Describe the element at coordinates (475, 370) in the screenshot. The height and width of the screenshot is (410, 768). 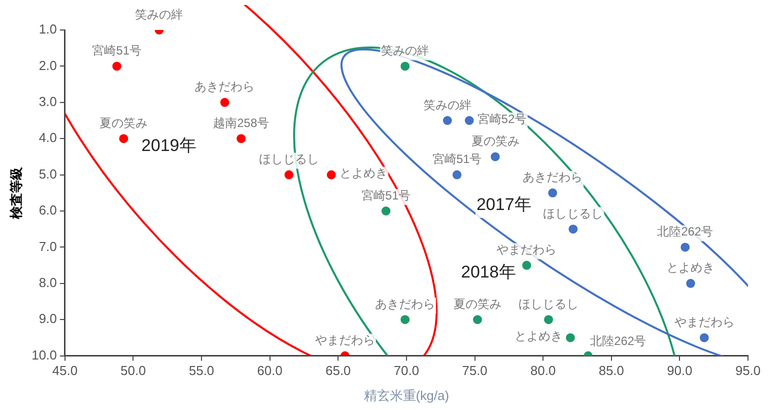
I see `x-tick-label: 75.0` at that location.